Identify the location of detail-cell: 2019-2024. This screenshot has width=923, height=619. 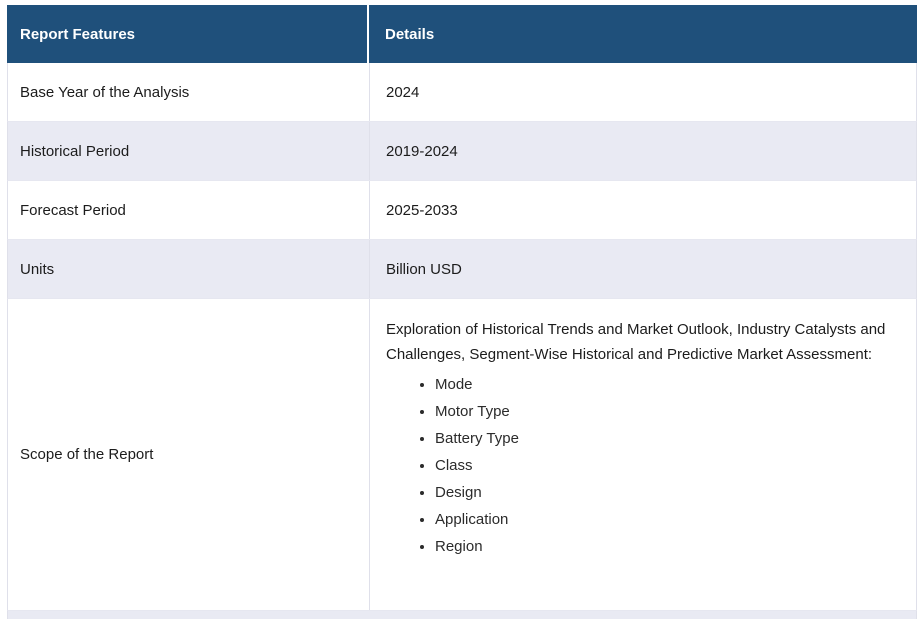
(422, 151).